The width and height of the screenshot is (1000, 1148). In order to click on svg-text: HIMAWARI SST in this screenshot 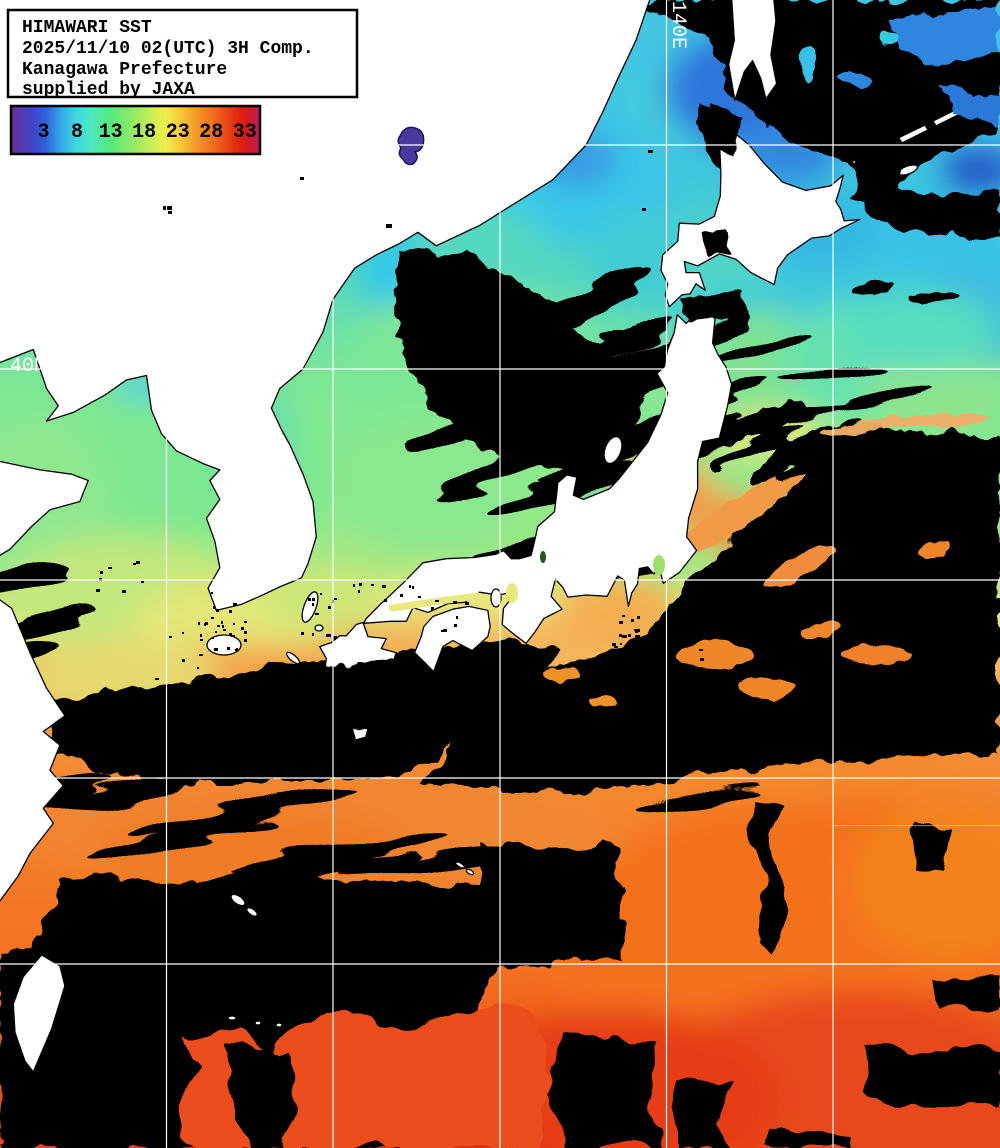, I will do `click(87, 28)`.